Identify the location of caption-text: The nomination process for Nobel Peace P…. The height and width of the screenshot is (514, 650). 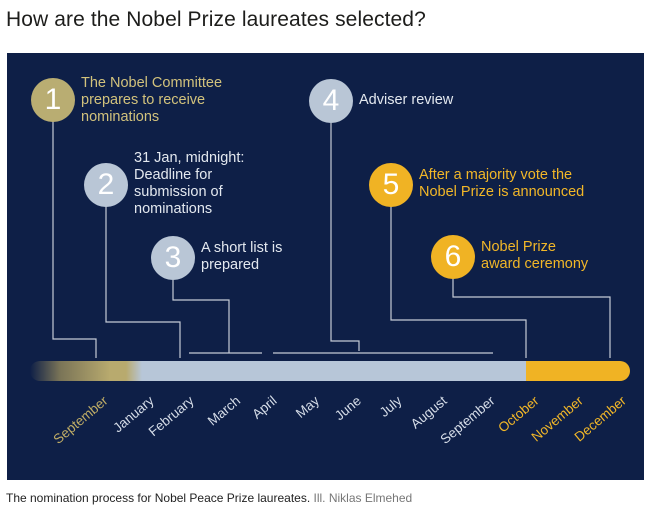
(160, 498).